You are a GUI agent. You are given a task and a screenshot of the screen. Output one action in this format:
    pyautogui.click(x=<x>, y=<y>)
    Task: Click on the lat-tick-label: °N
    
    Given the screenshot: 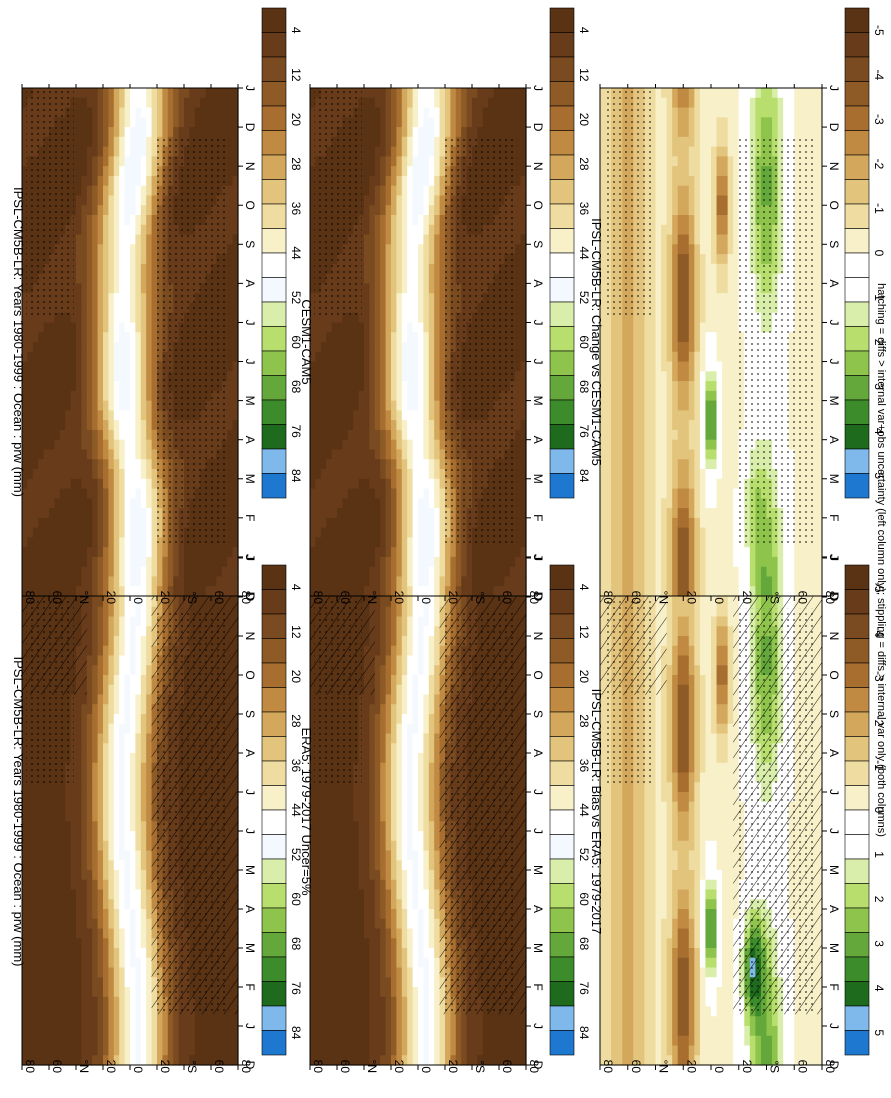 What is the action you would take?
    pyautogui.click(x=84, y=1066)
    